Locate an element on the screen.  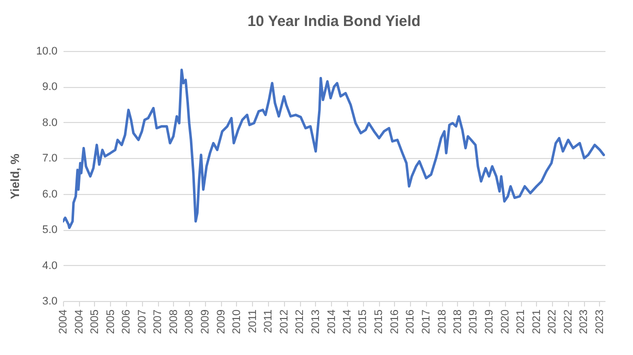
y-tick-label: 8.0 is located at coordinates (50, 122).